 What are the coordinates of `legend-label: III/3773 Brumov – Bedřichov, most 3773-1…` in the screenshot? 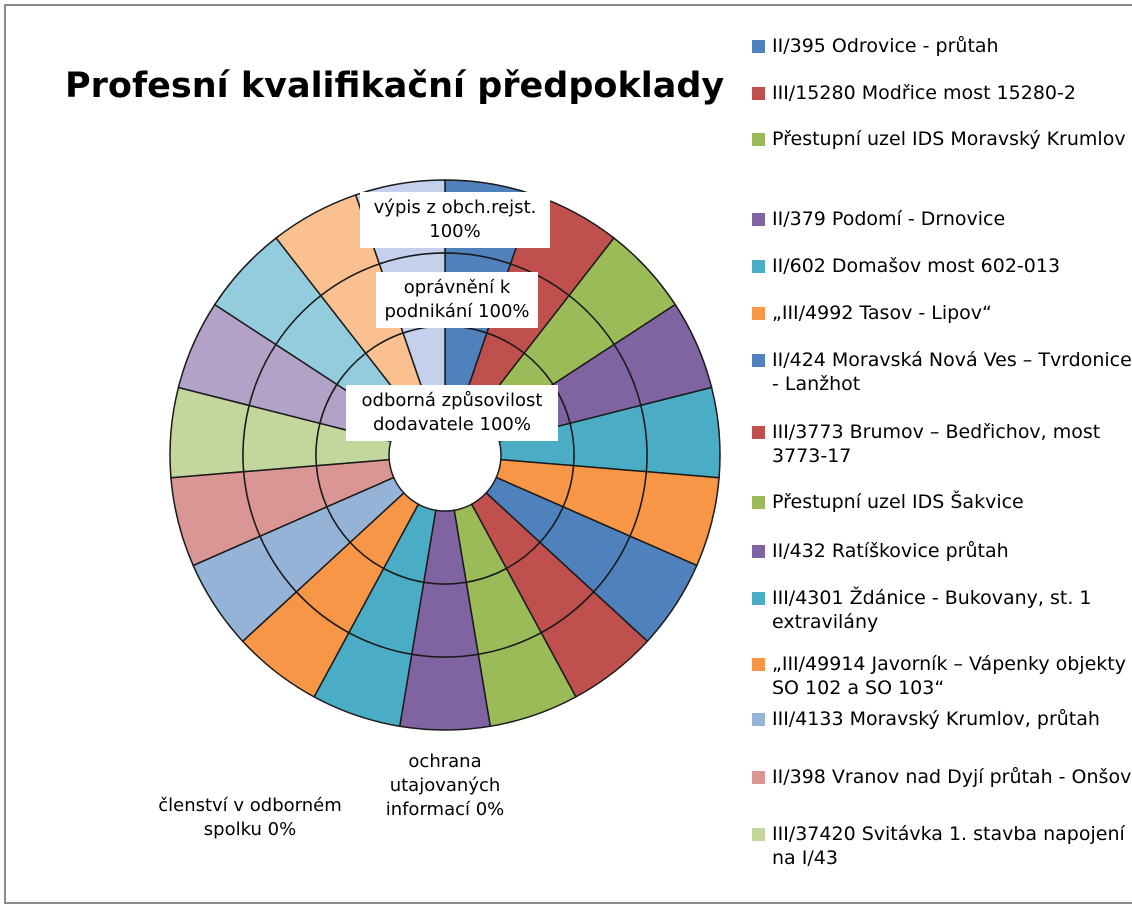 It's located at (936, 444).